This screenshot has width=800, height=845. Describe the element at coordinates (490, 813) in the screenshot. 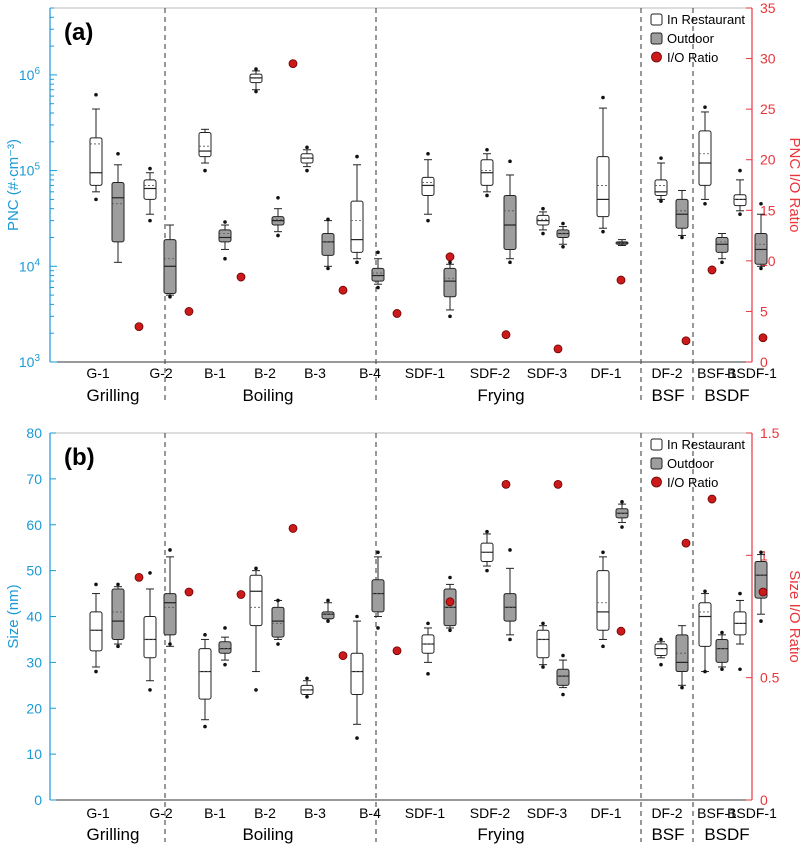

I see `category-label: SDF-2` at that location.